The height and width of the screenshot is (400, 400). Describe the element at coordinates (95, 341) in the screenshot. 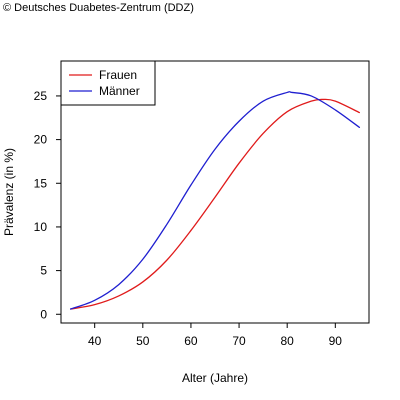

I see `x-tick-label: 40` at that location.